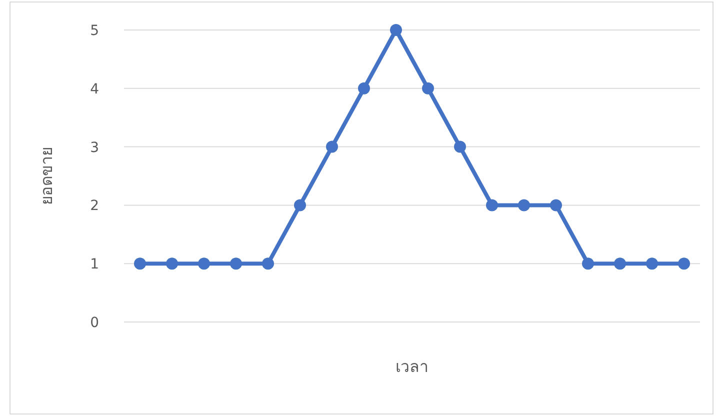  What do you see at coordinates (94, 148) in the screenshot?
I see `y-tick-label: 3` at bounding box center [94, 148].